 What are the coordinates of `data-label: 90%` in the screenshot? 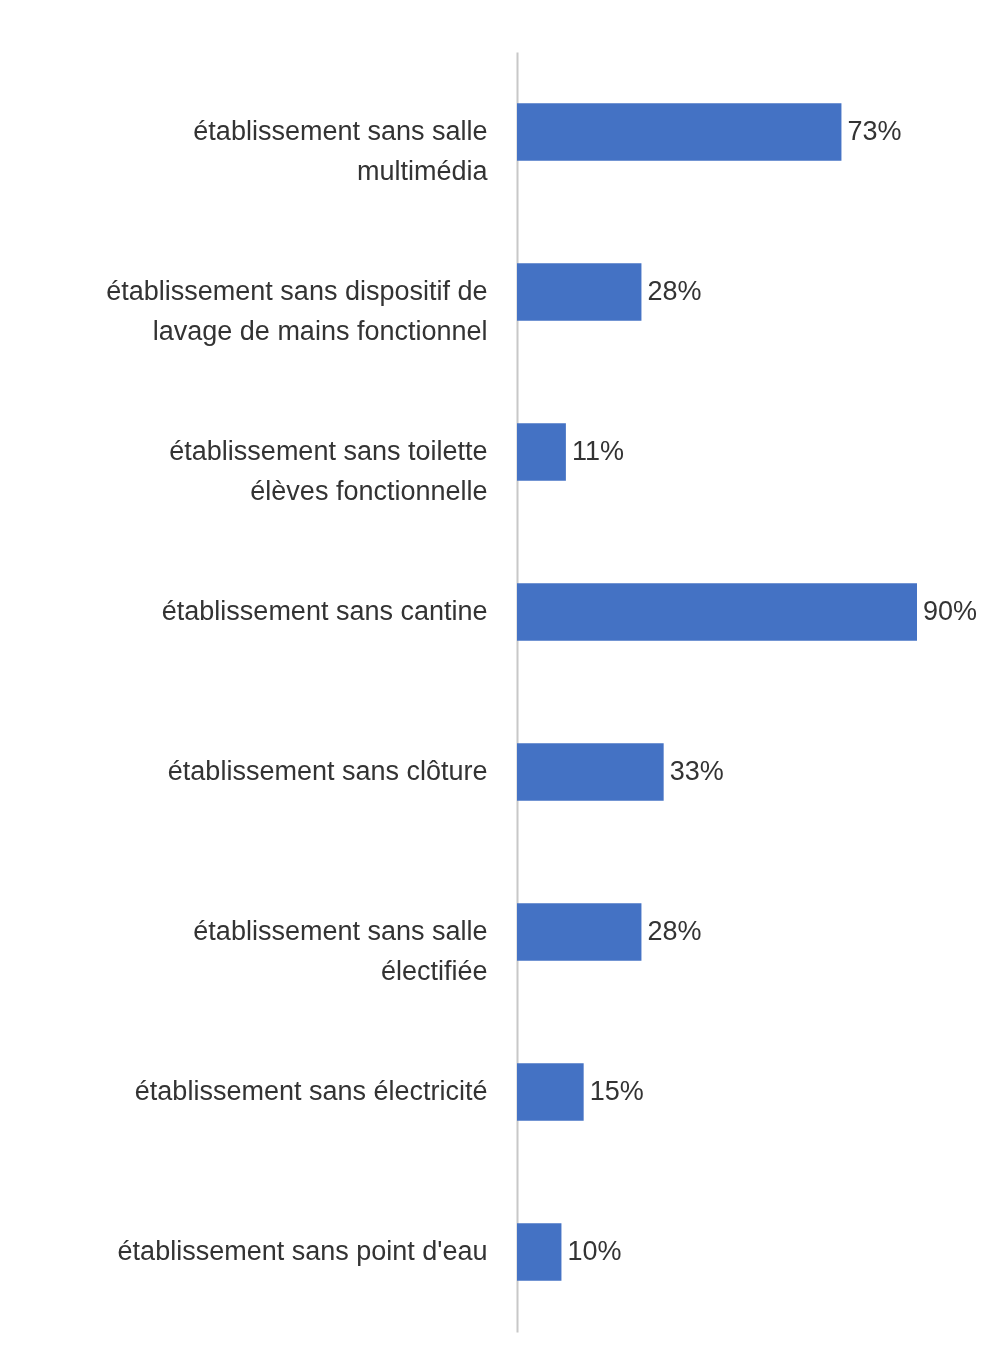 It's located at (950, 611).